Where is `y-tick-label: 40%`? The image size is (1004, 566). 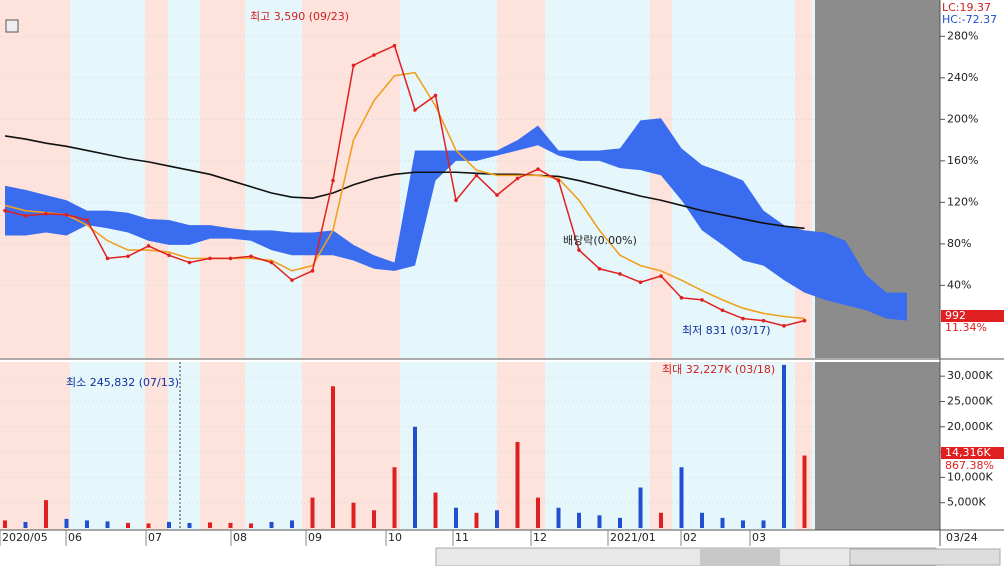
y-tick-label: 40% is located at coordinates (959, 284).